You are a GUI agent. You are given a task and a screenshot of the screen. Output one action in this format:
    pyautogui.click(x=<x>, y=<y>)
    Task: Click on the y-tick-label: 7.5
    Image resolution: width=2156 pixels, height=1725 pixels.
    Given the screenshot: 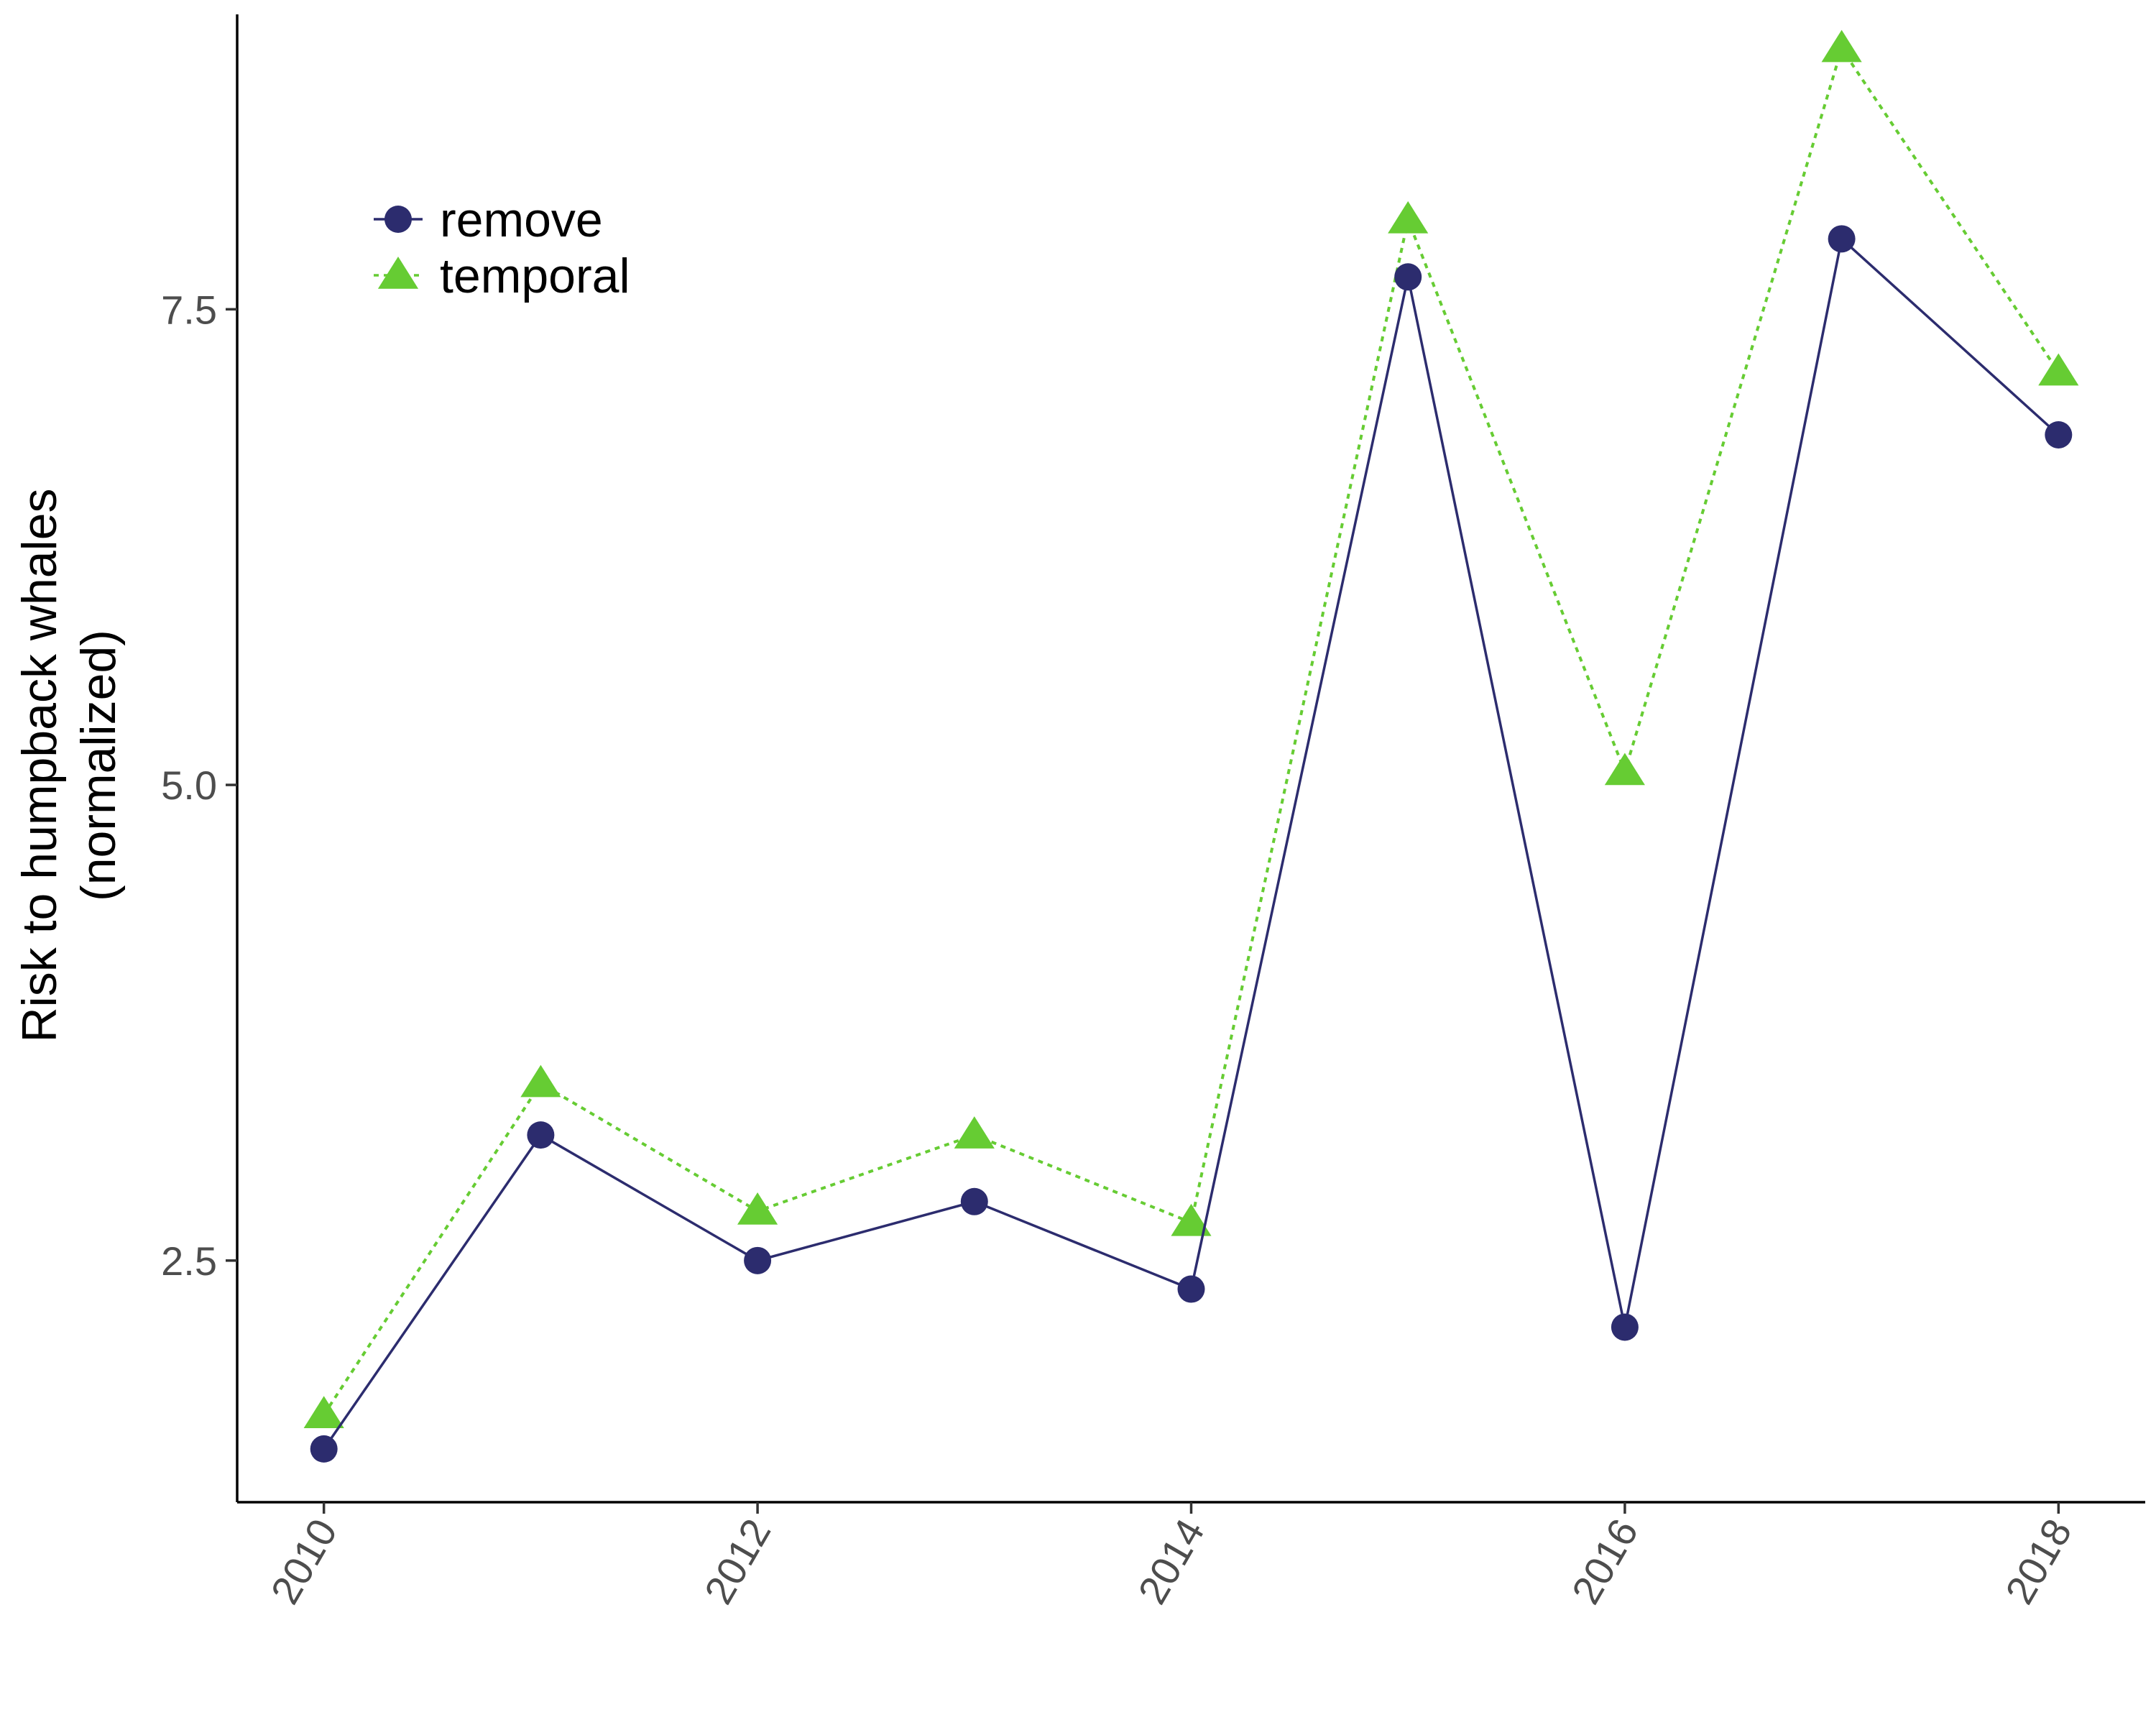 What is the action you would take?
    pyautogui.click(x=189, y=309)
    